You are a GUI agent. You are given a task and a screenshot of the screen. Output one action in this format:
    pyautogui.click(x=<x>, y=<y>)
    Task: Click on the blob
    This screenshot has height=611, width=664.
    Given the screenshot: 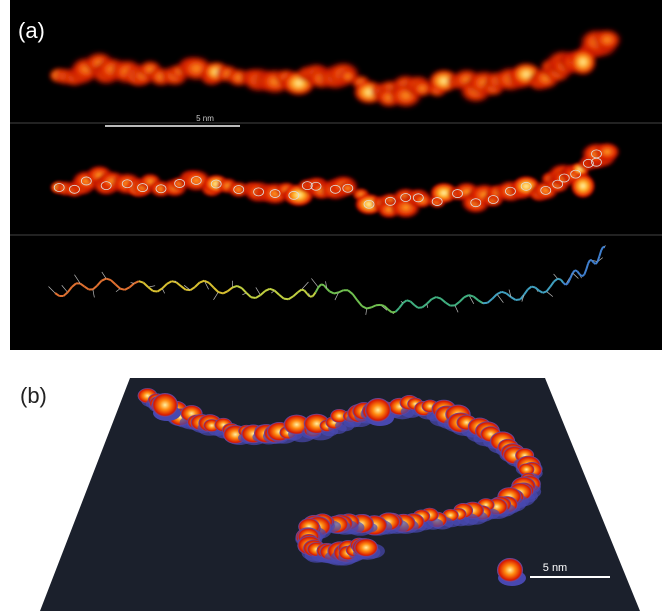 What is the action you would take?
    pyautogui.click(x=607, y=40)
    